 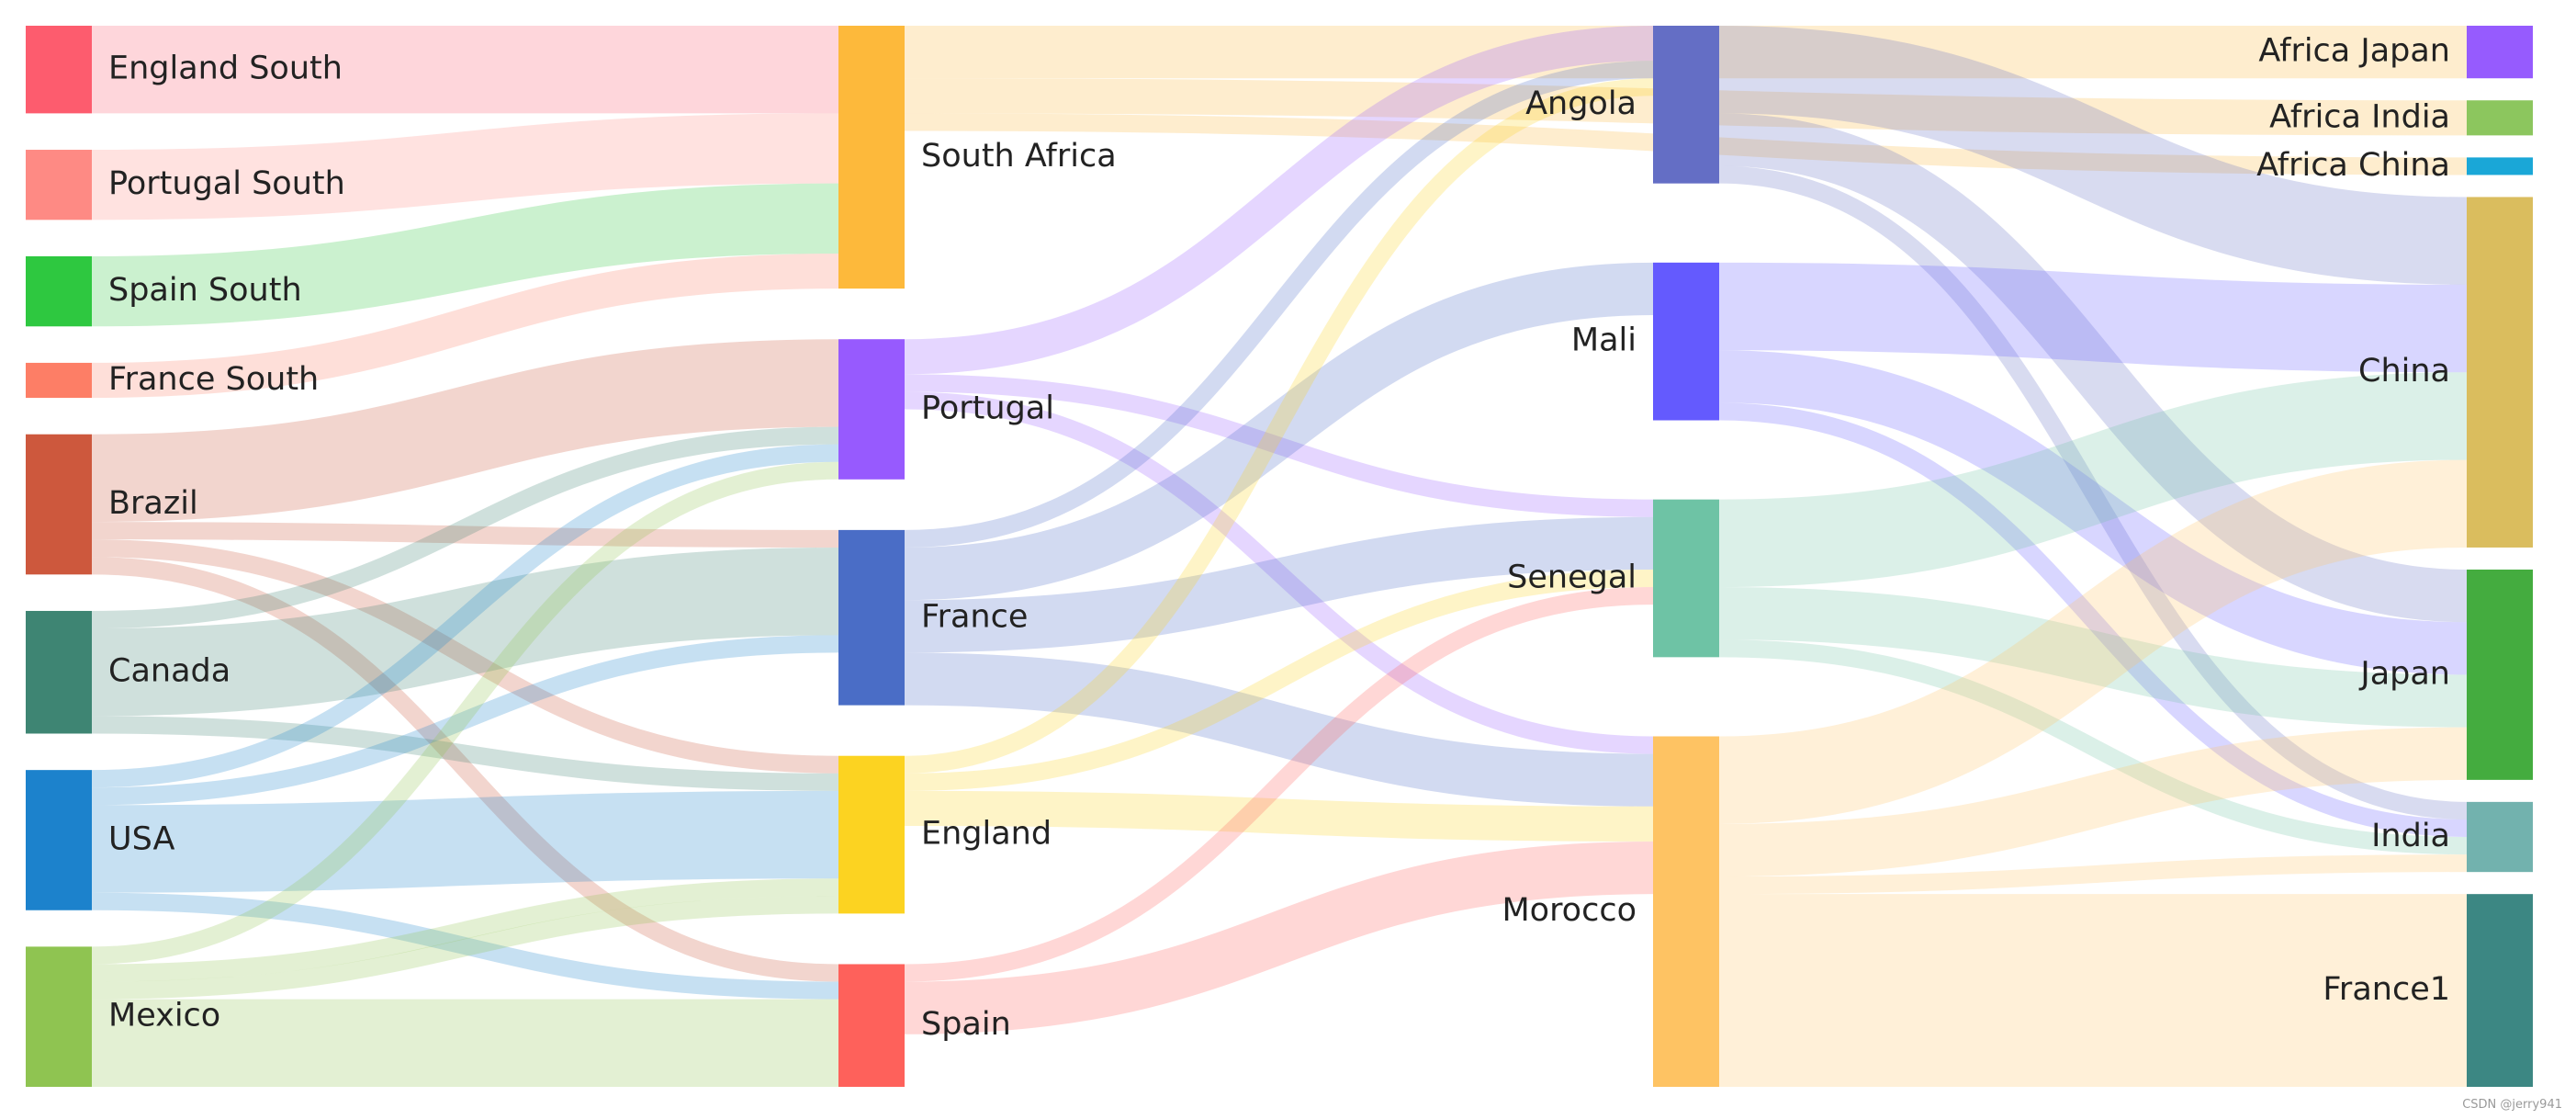 I want to click on sankey-node-label: China, so click(x=2404, y=371).